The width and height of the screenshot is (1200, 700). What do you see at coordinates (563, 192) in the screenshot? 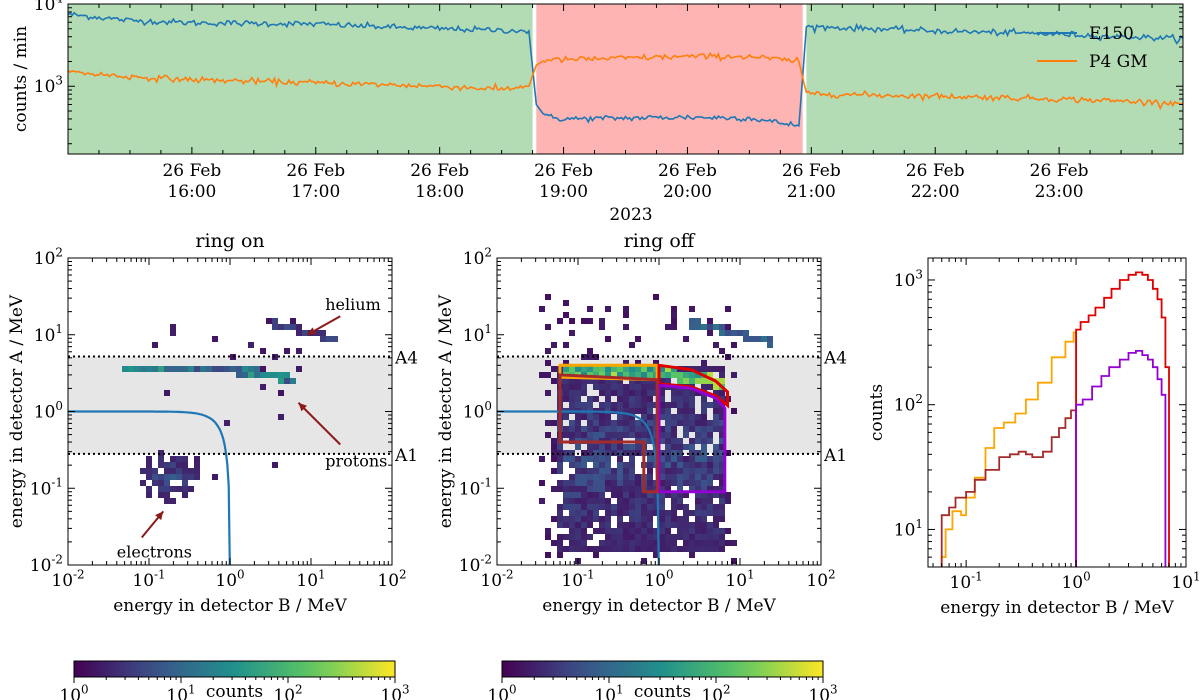
I see `x-tick-label-time: 19:00` at bounding box center [563, 192].